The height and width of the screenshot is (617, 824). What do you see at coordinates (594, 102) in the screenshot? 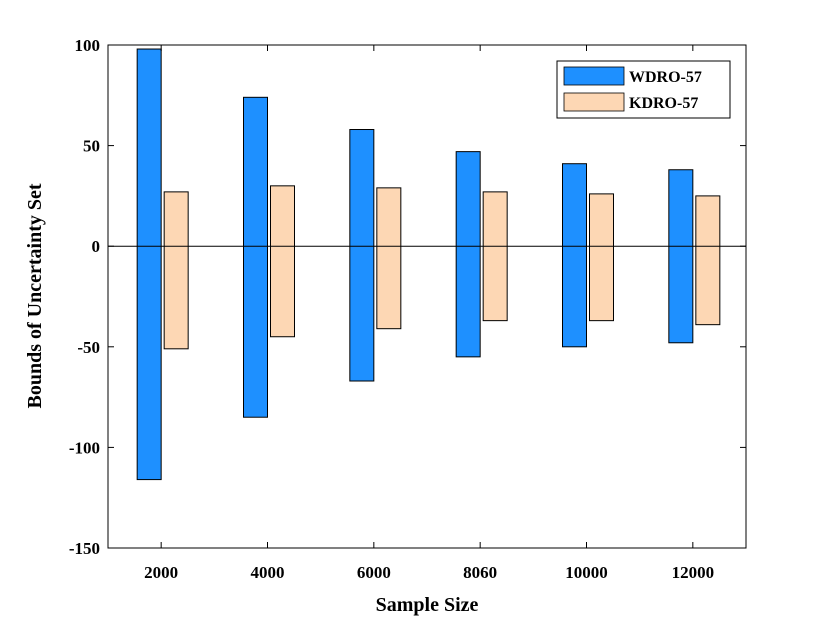
I see `legend-swatch-kdro` at bounding box center [594, 102].